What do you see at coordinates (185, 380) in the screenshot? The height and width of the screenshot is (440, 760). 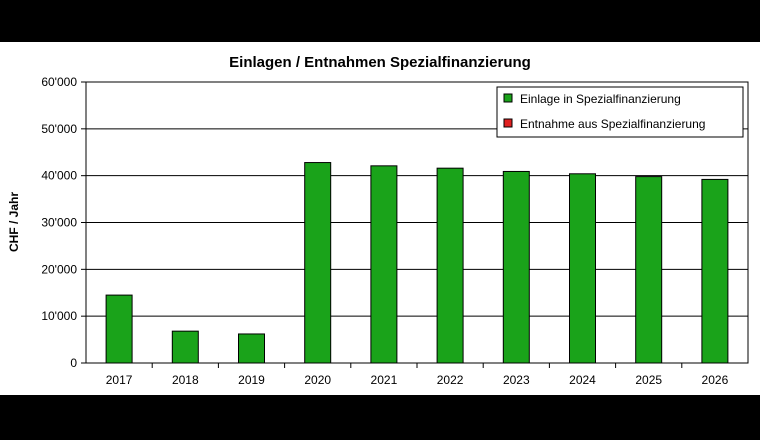 I see `x-tick-label: 2018` at bounding box center [185, 380].